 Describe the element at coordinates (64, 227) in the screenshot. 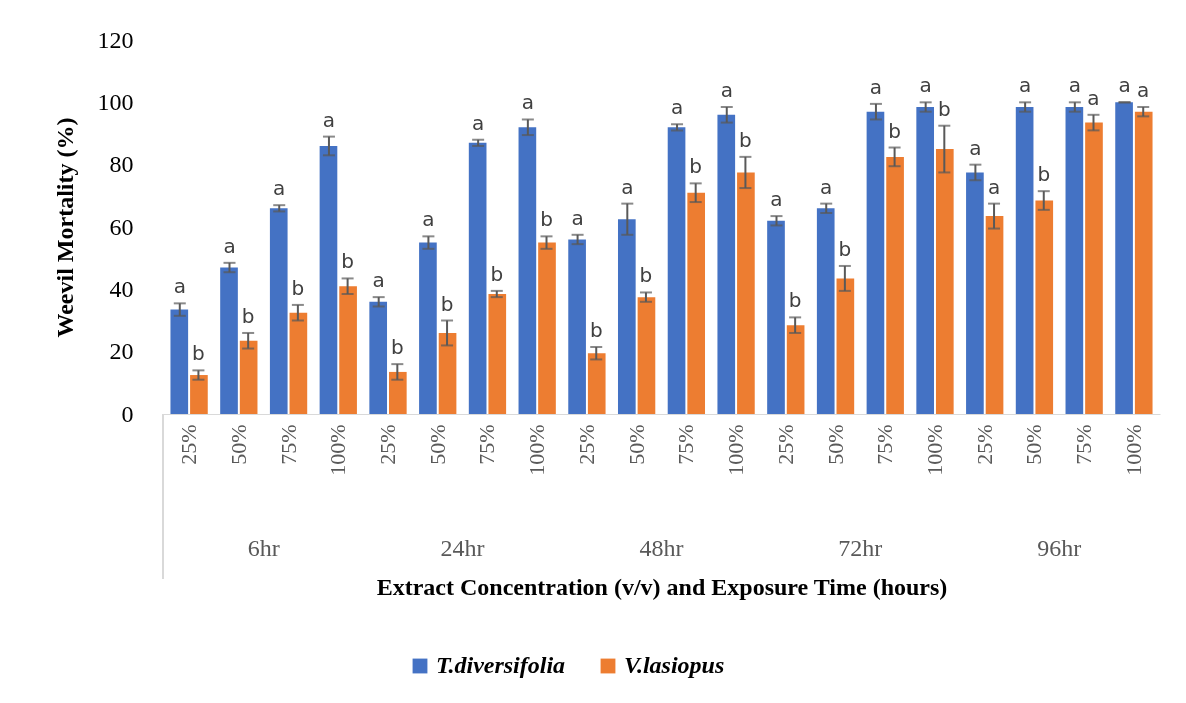

I see `y-axis-title: Weevil Mortality (%)` at that location.